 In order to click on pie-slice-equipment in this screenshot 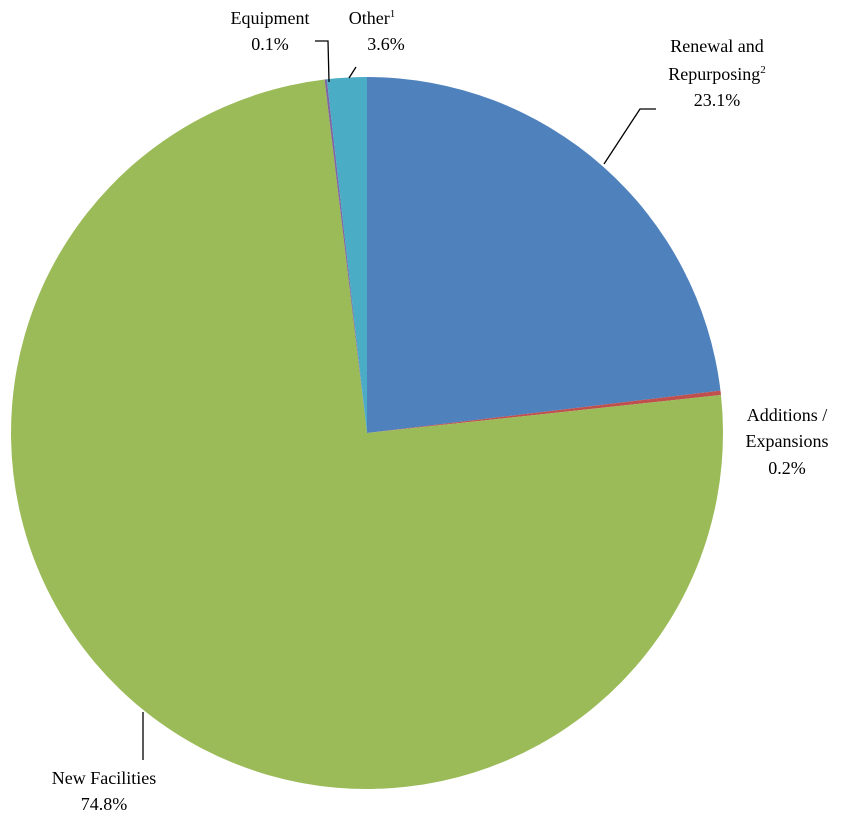, I will do `click(345, 256)`.